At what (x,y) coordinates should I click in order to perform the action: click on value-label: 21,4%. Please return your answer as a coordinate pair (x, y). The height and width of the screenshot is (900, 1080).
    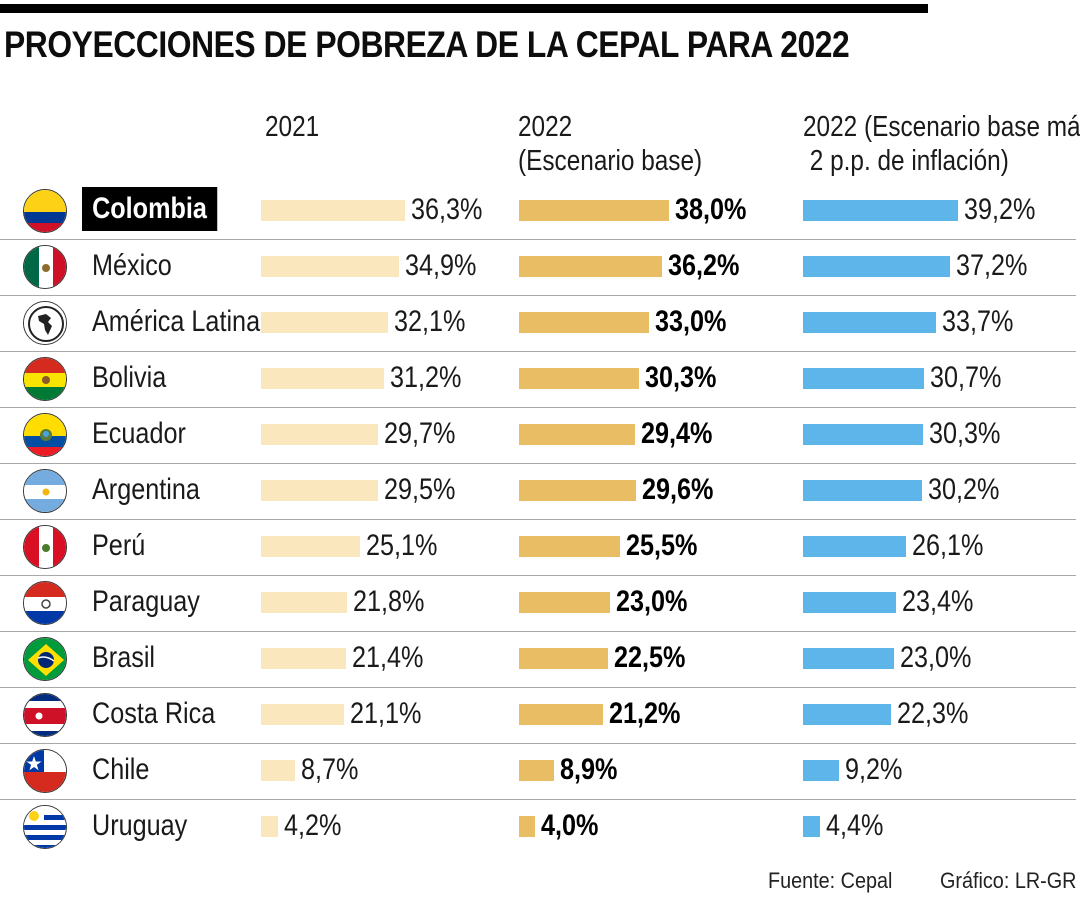
    Looking at the image, I should click on (388, 657).